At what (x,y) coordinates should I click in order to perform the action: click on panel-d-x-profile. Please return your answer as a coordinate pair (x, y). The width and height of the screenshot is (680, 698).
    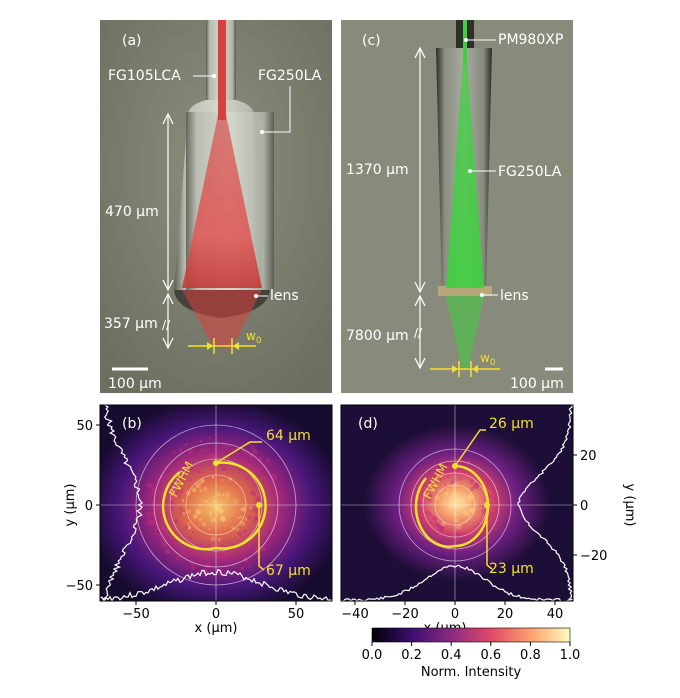
    Looking at the image, I should click on (457, 583).